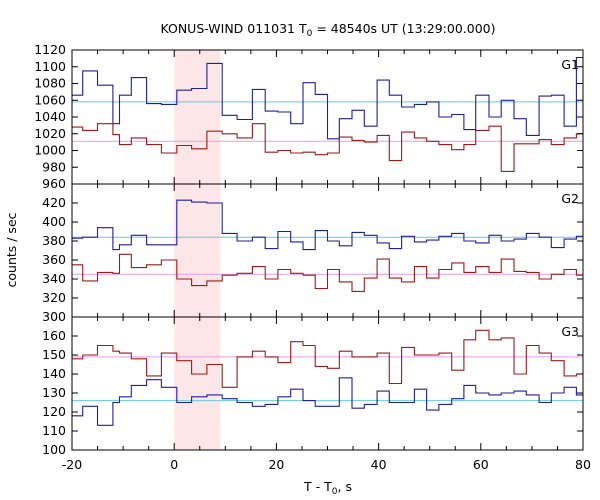 The image size is (600, 500). I want to click on y-tick-label: 150, so click(54, 354).